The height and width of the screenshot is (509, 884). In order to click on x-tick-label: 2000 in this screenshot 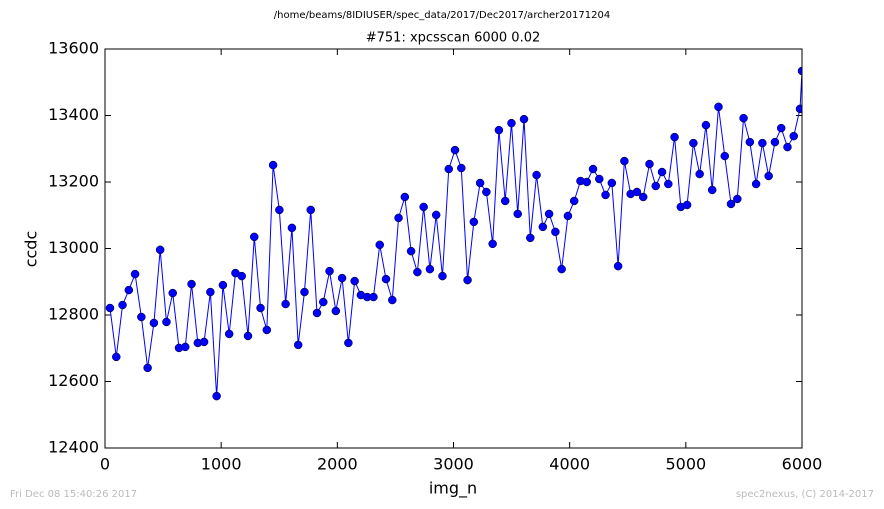, I will do `click(337, 464)`.